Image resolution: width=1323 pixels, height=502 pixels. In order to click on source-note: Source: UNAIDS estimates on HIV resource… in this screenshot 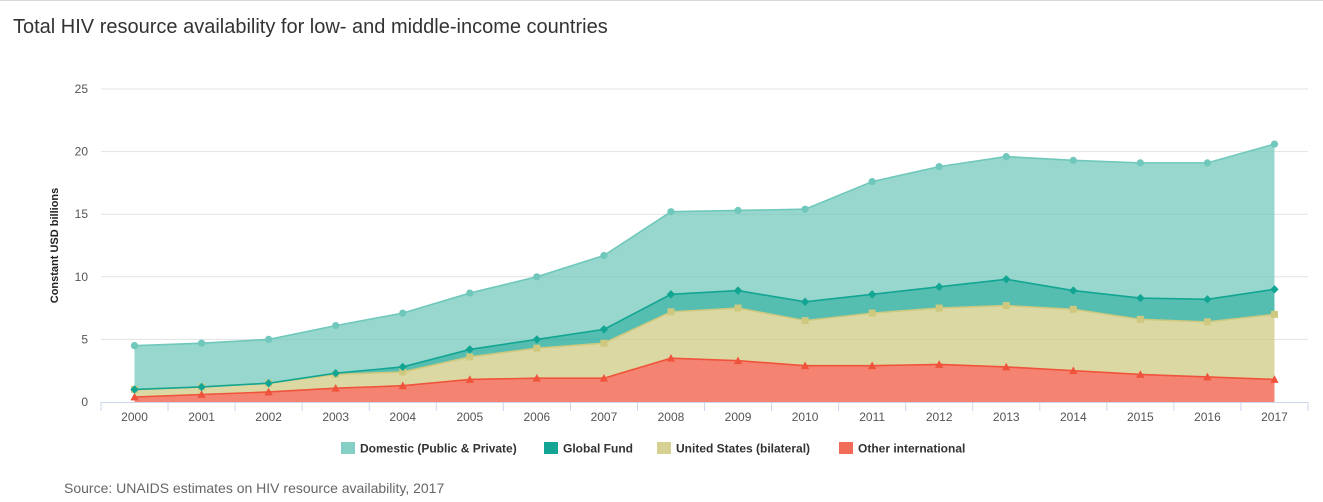, I will do `click(254, 488)`.